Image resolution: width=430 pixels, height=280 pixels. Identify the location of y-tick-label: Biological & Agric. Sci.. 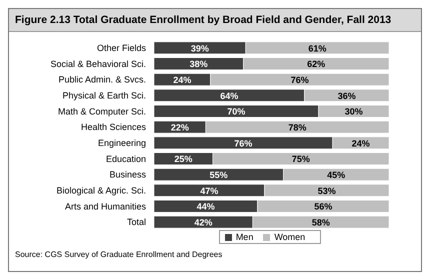
(101, 190).